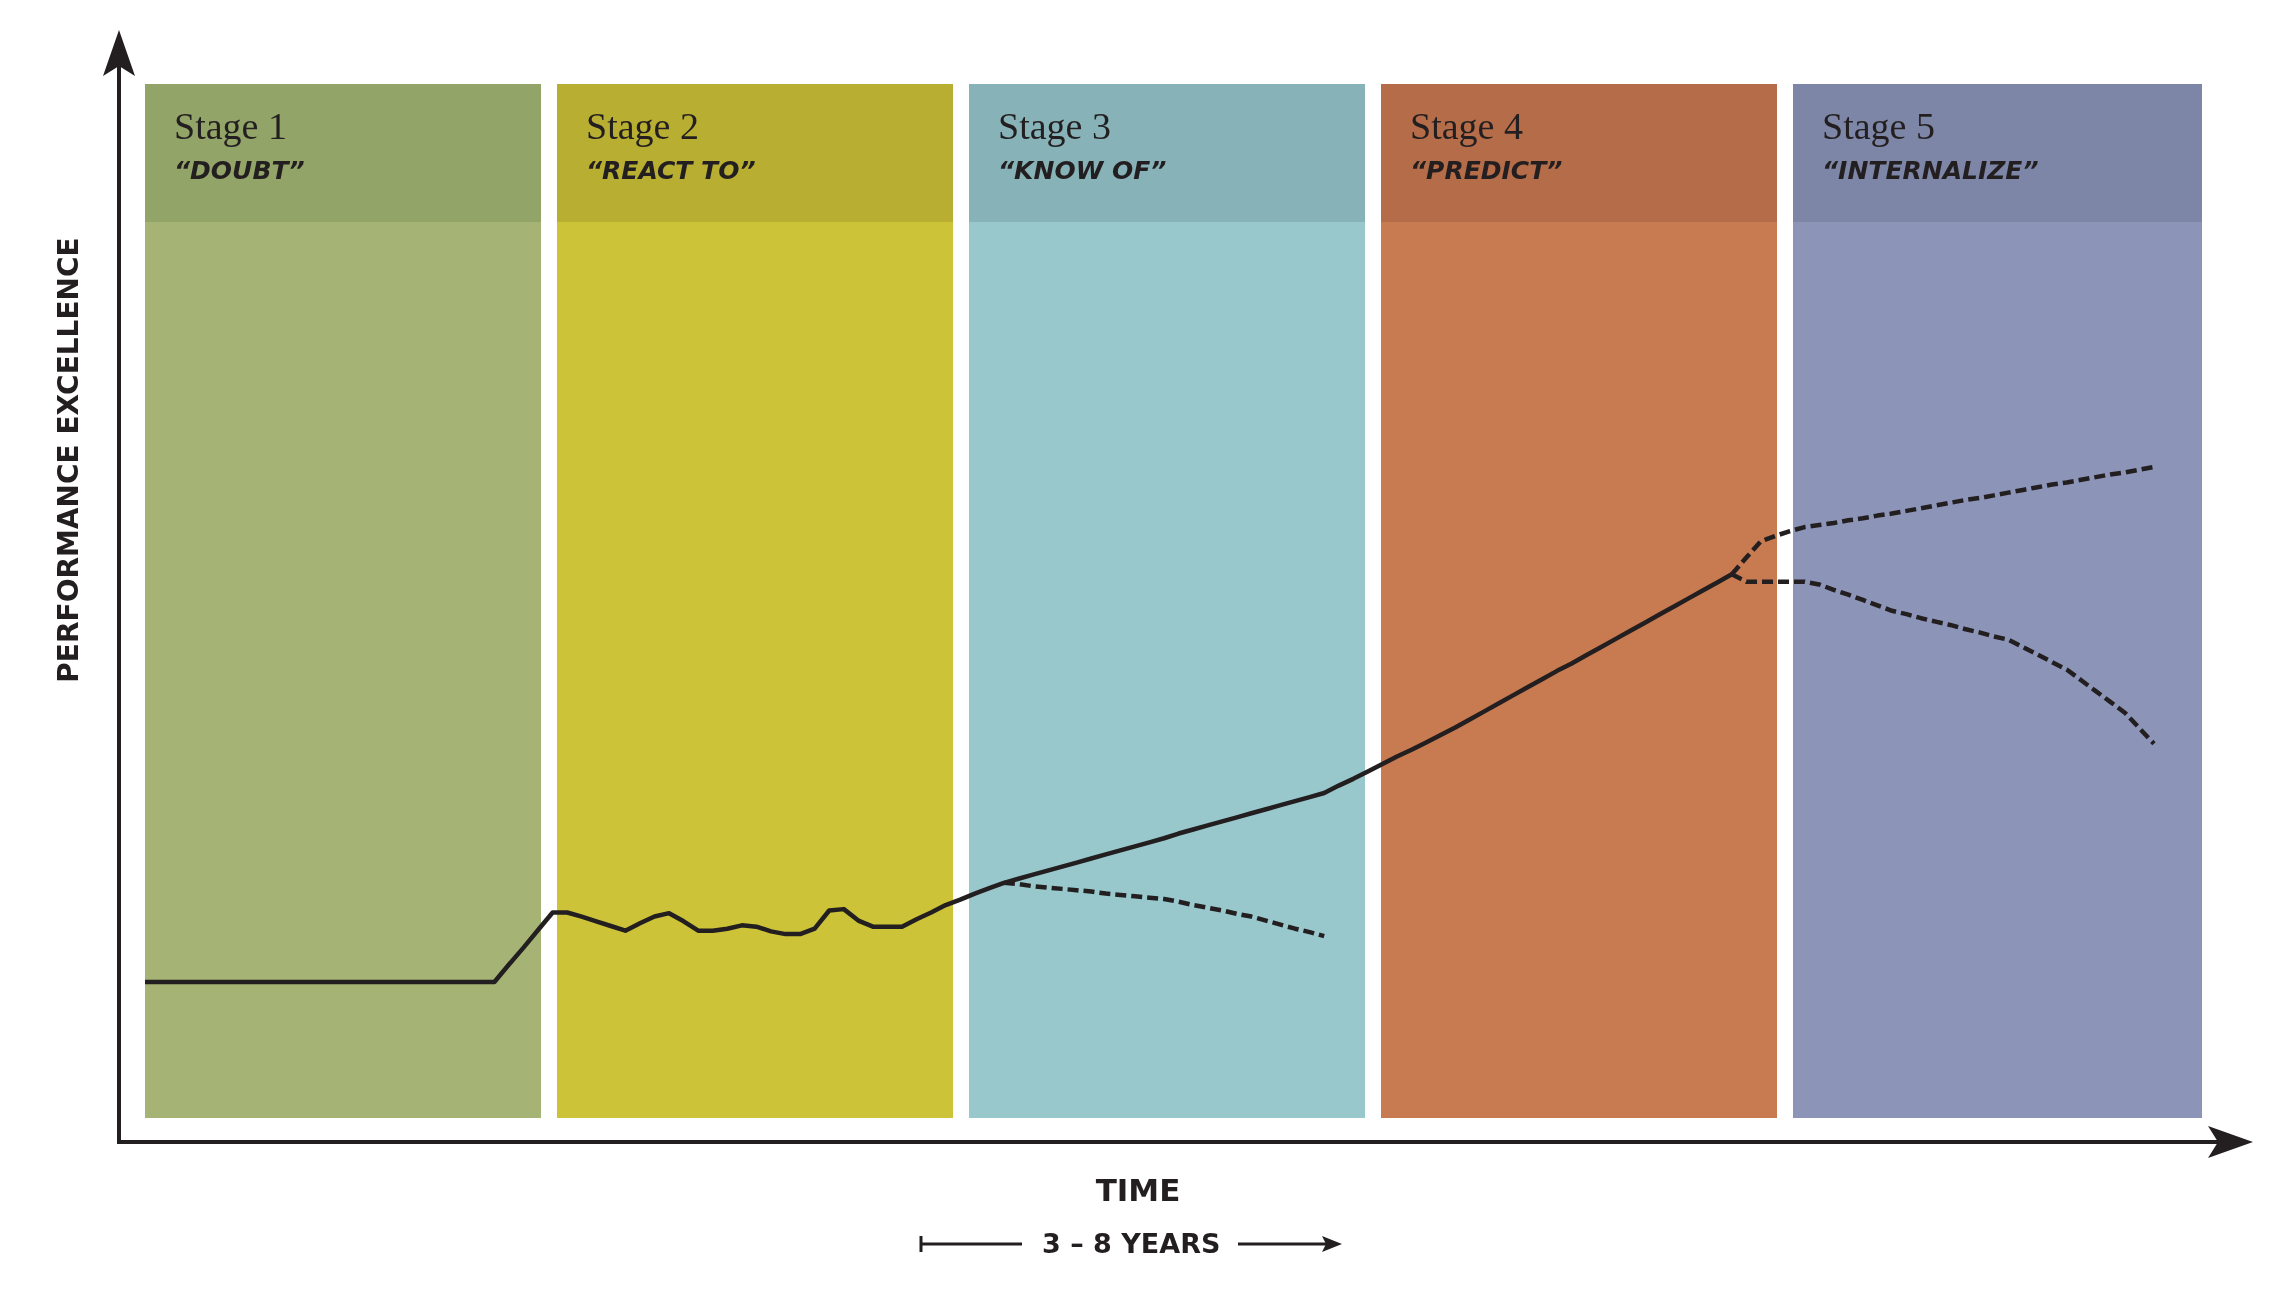 This screenshot has width=2282, height=1292. I want to click on text: Stage 3 “KNOW OF”, so click(1082, 144).